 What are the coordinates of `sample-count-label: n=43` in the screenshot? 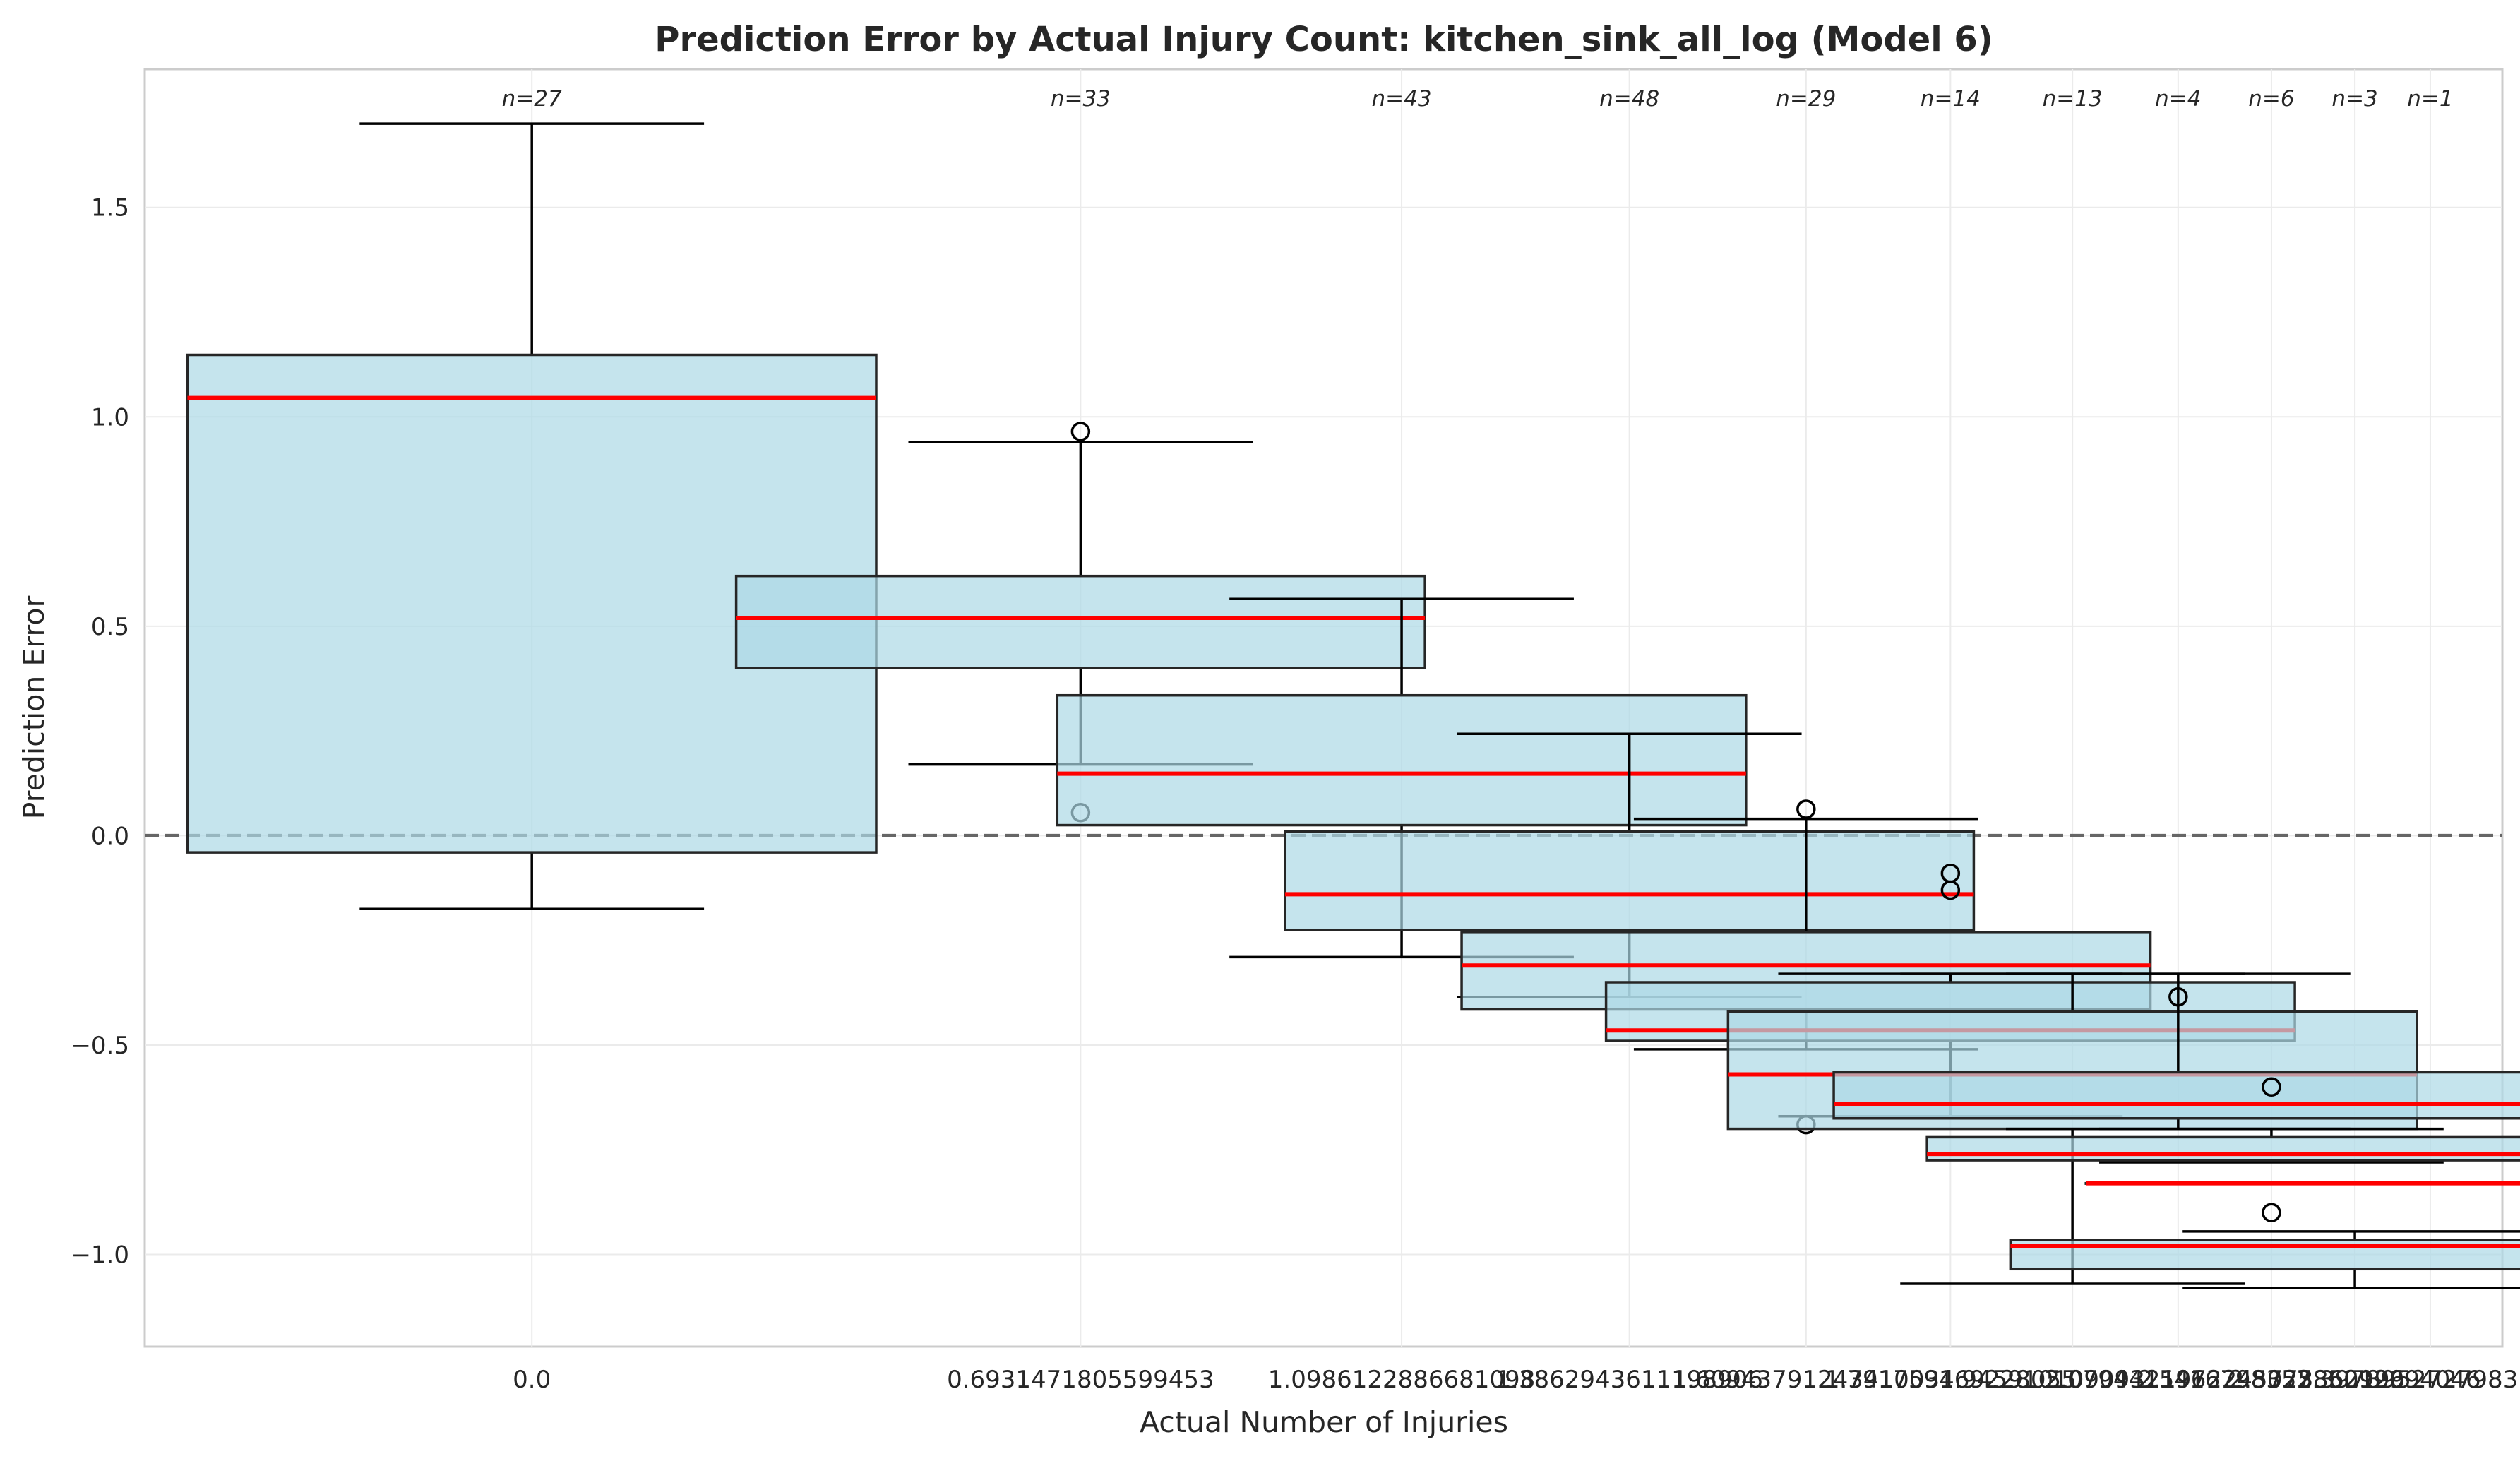 It's located at (1402, 99).